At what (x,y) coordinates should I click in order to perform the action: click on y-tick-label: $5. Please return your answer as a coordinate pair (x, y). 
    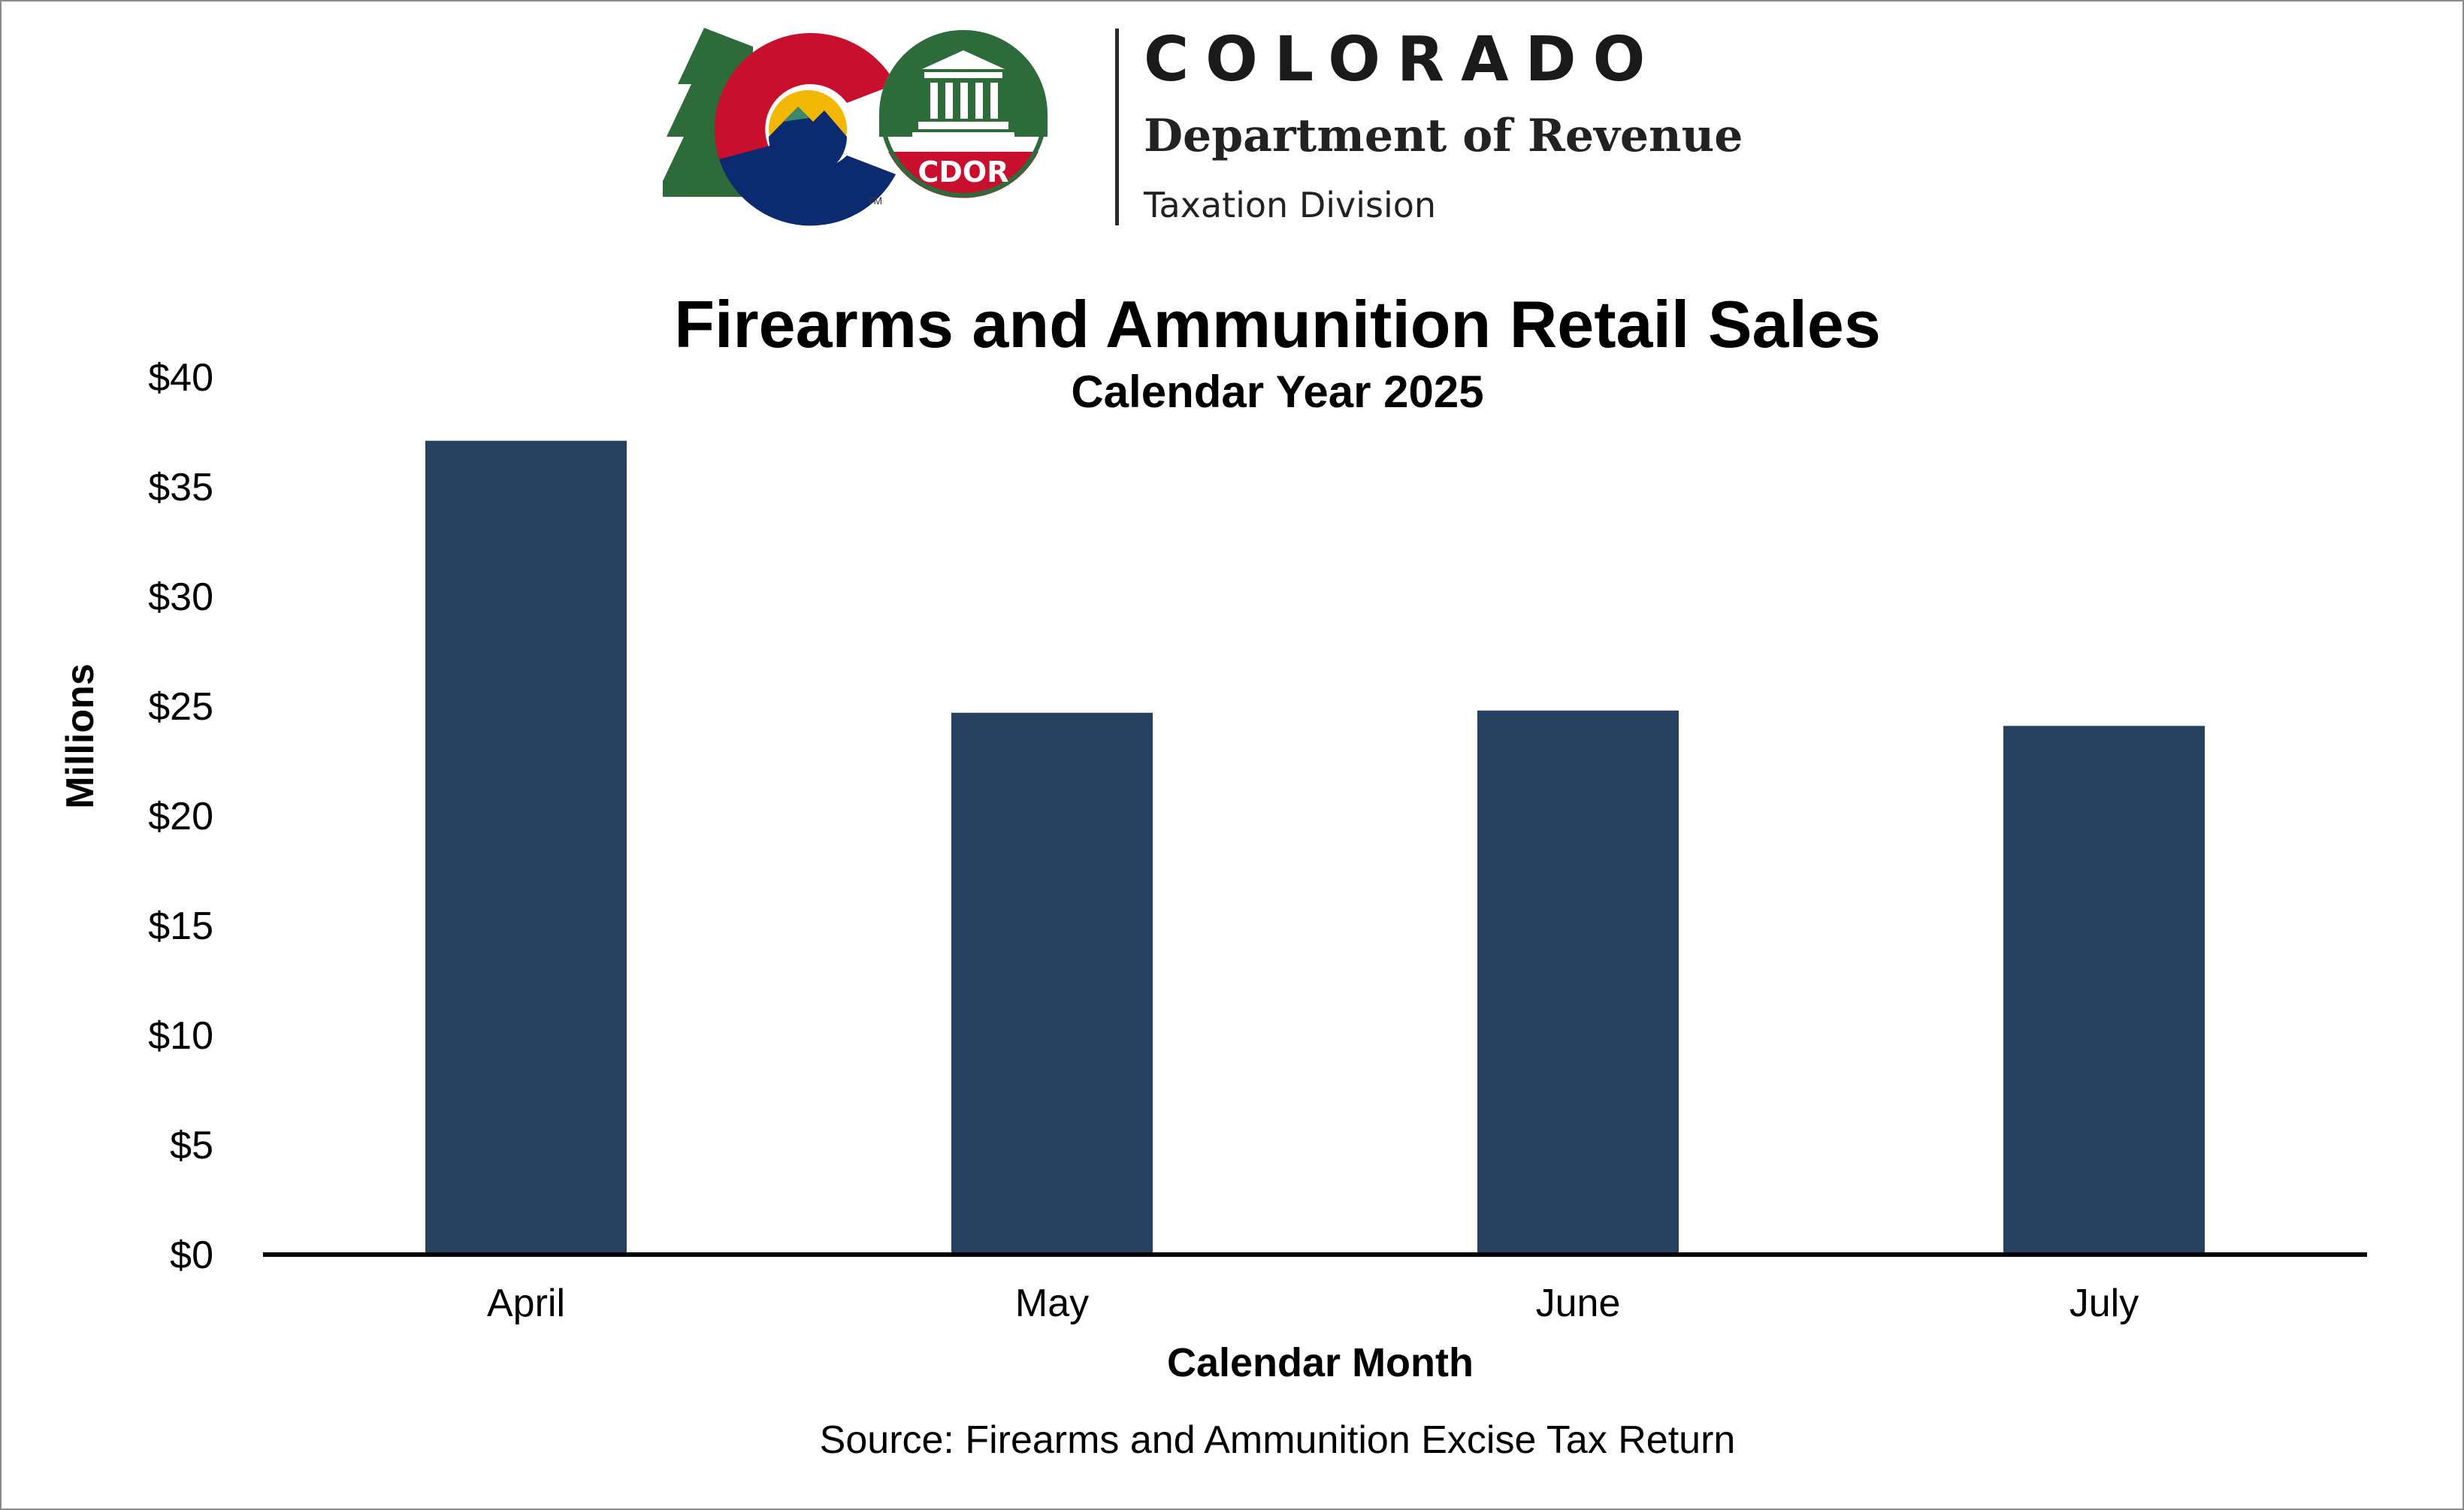
    Looking at the image, I should click on (191, 1145).